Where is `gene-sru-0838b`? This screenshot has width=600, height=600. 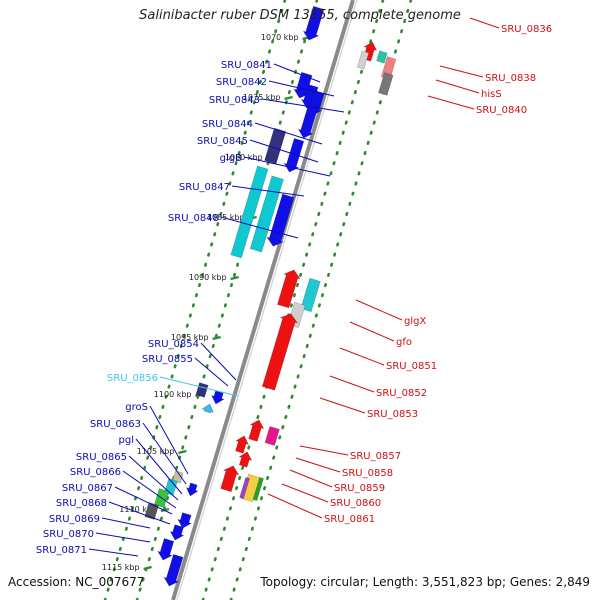 gene-sru-0838b is located at coordinates (382, 57).